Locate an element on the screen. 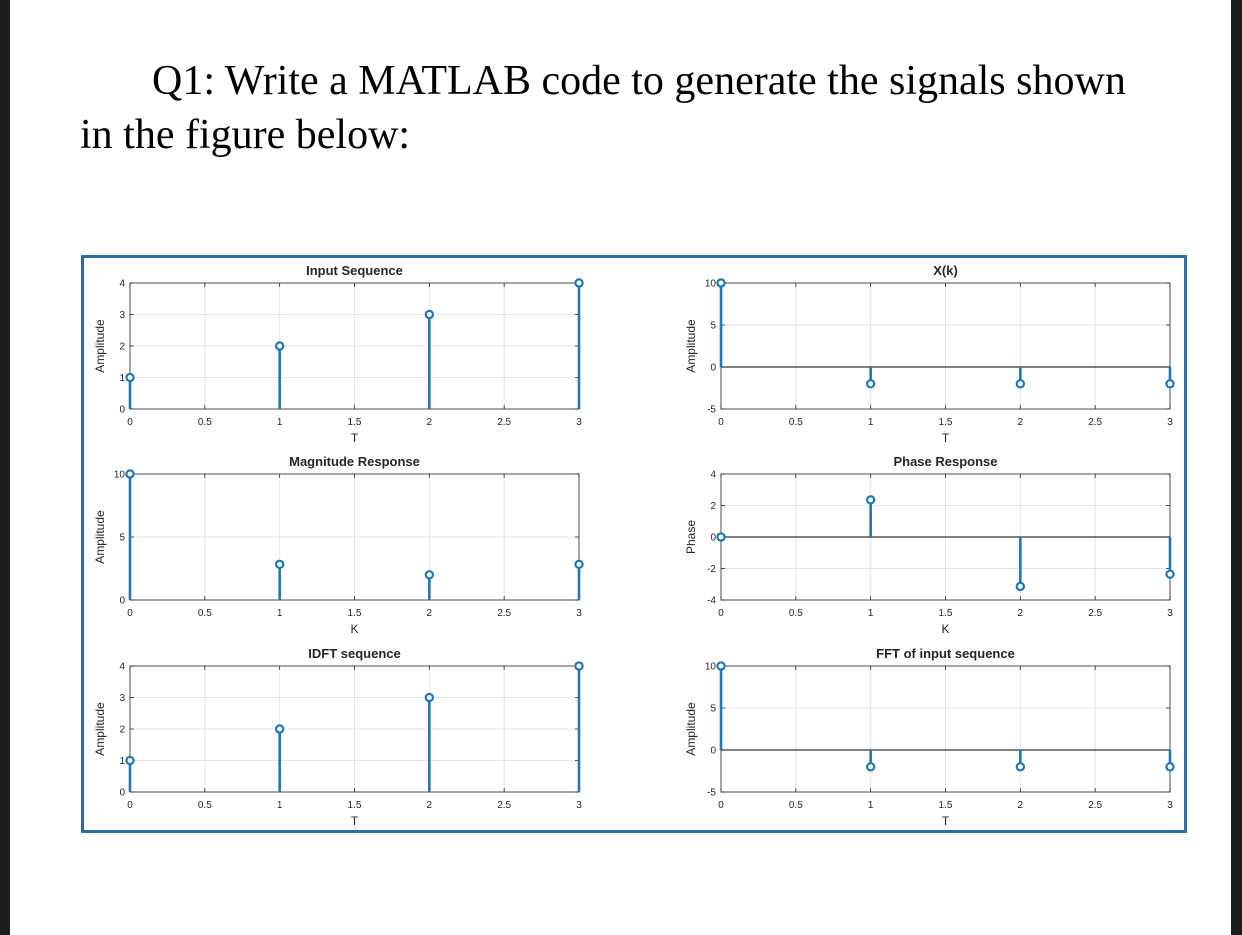 This screenshot has height=935, width=1242. subplot-4: 0 0.5 1 1.5 2 2.5 3 -4 -2 0 2 4 Phase Response K Phase is located at coordinates (929, 545).